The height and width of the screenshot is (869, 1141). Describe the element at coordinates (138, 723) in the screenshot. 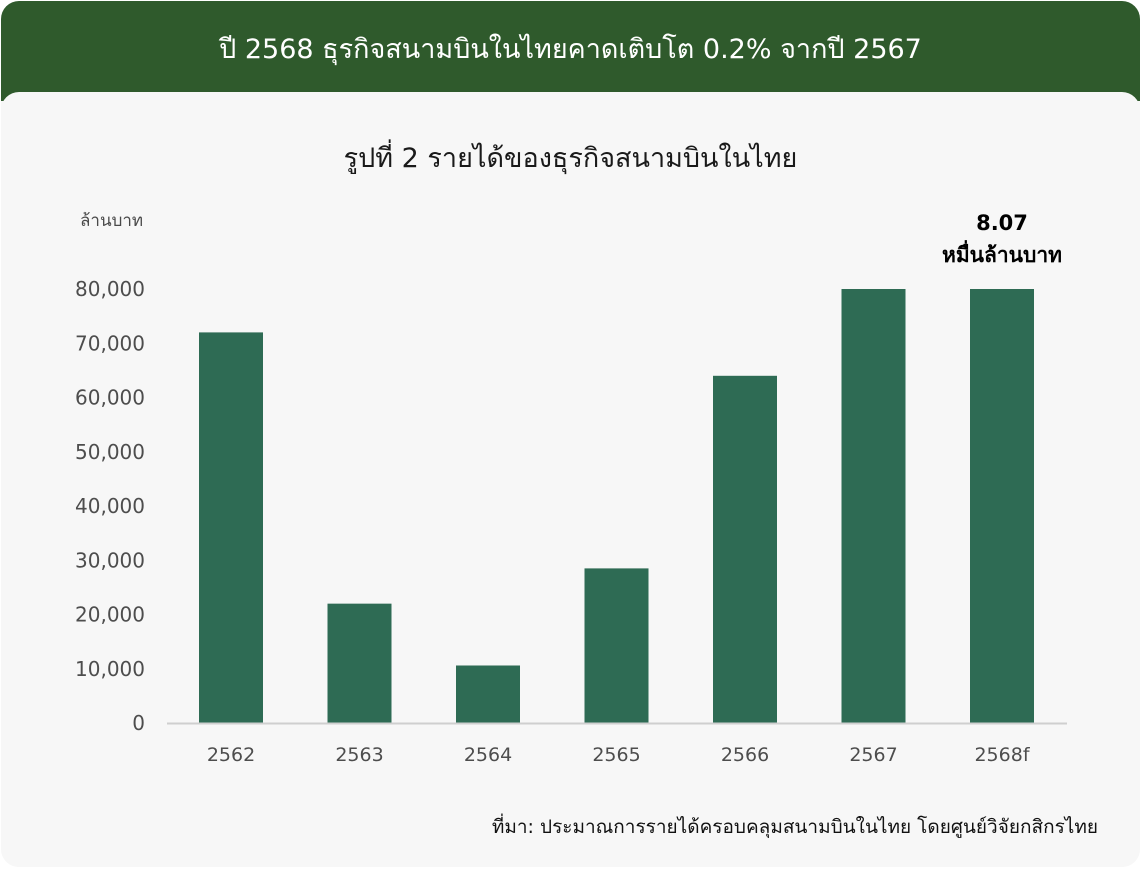

I see `y-tick-label: 0` at that location.